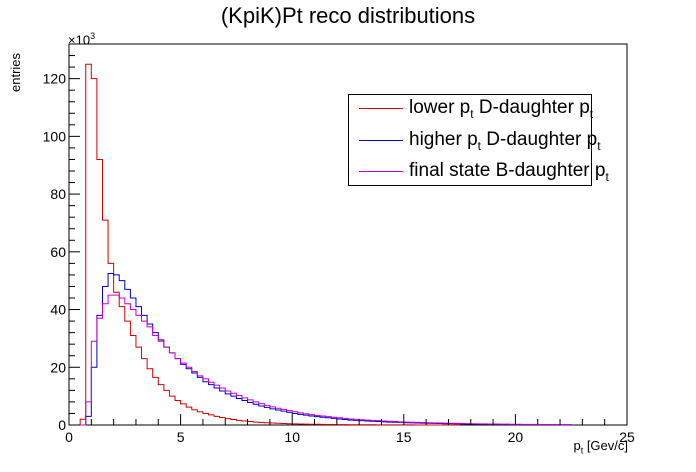 This screenshot has width=696, height=472. What do you see at coordinates (605, 445) in the screenshot?
I see `x-axis-label-units: [Gev/c]` at bounding box center [605, 445].